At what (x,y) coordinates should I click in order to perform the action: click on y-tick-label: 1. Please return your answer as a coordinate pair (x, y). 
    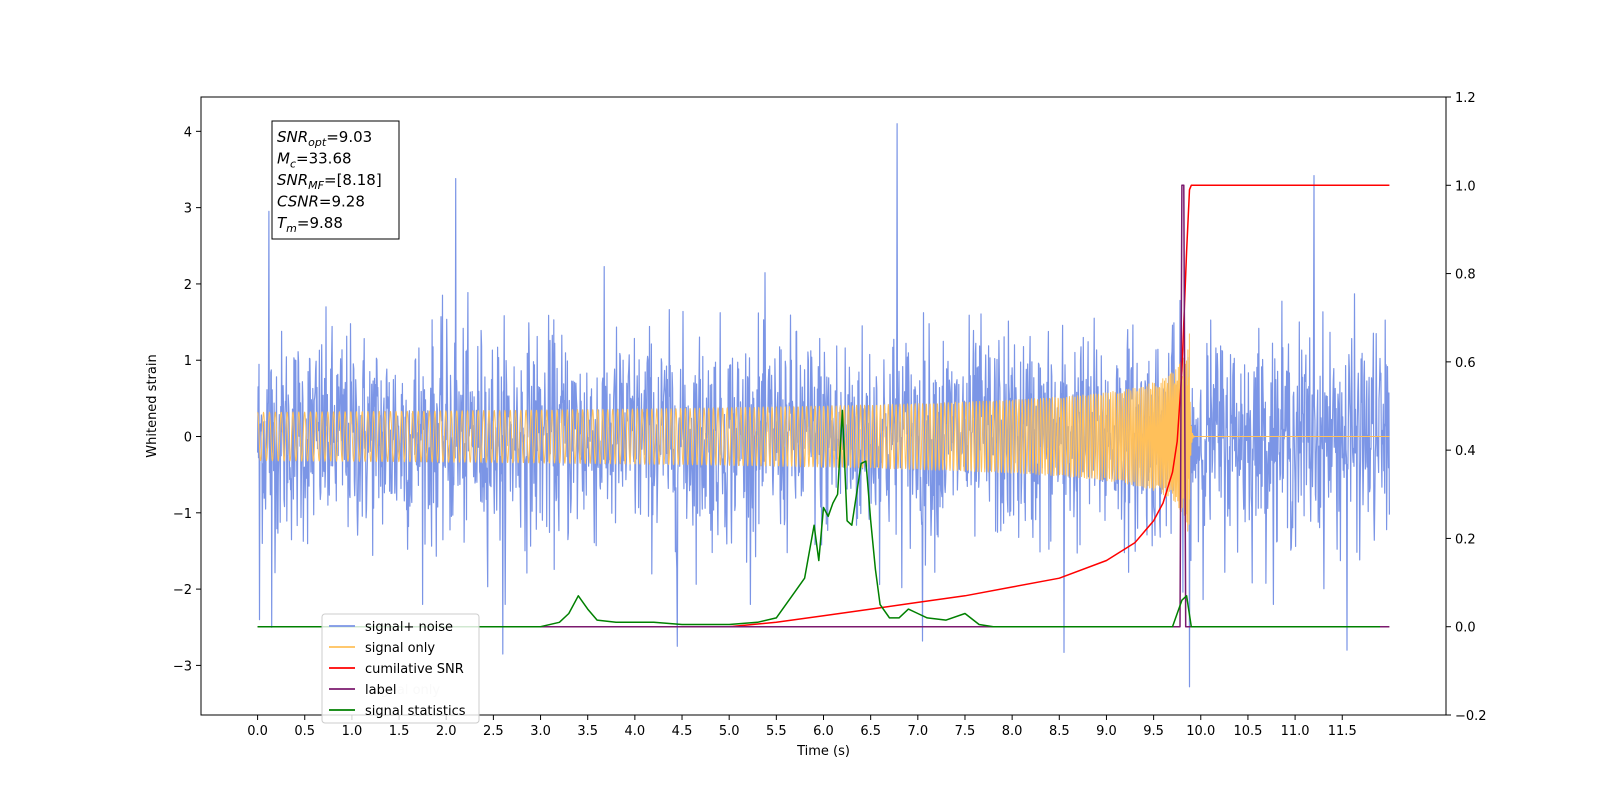
    Looking at the image, I should click on (188, 361).